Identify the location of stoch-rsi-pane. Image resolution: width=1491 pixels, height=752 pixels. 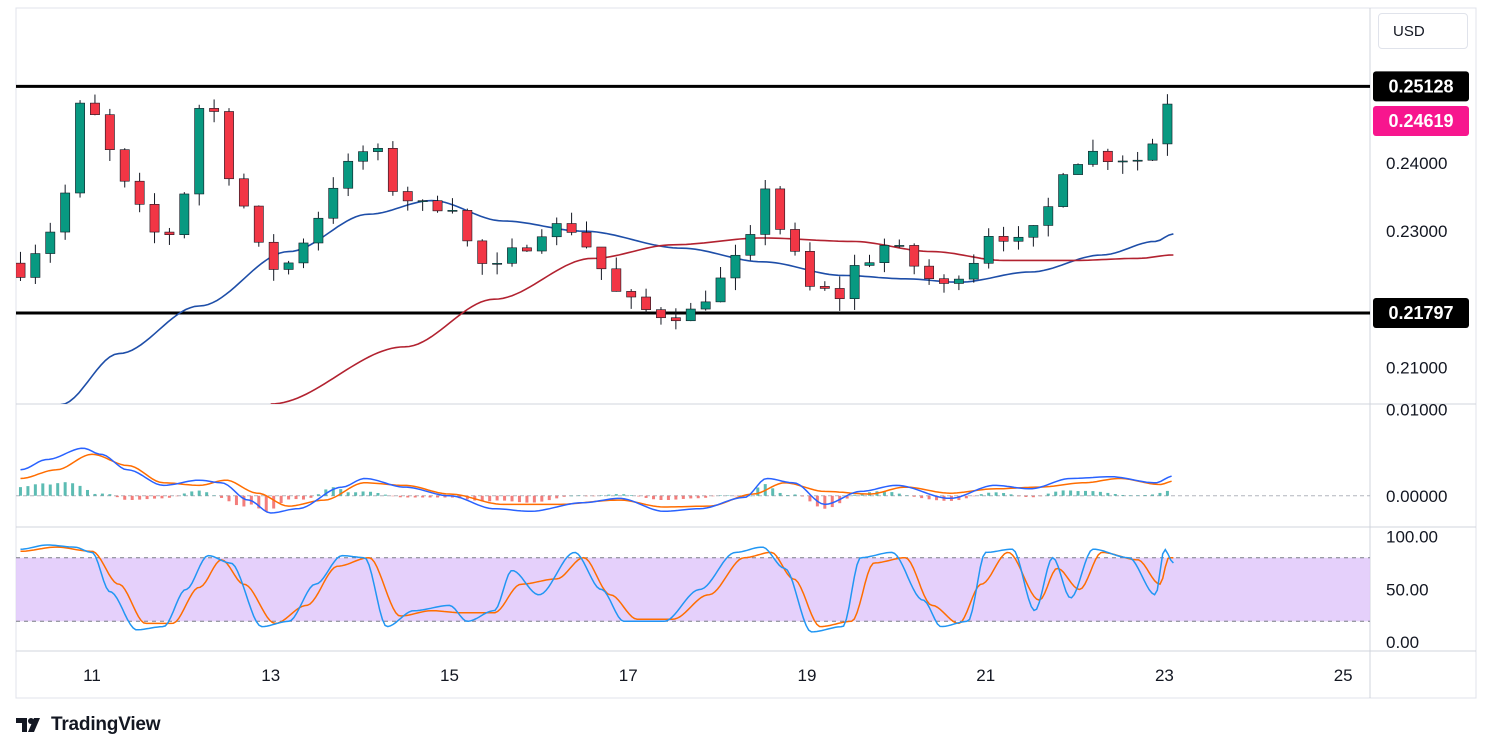
(693, 588).